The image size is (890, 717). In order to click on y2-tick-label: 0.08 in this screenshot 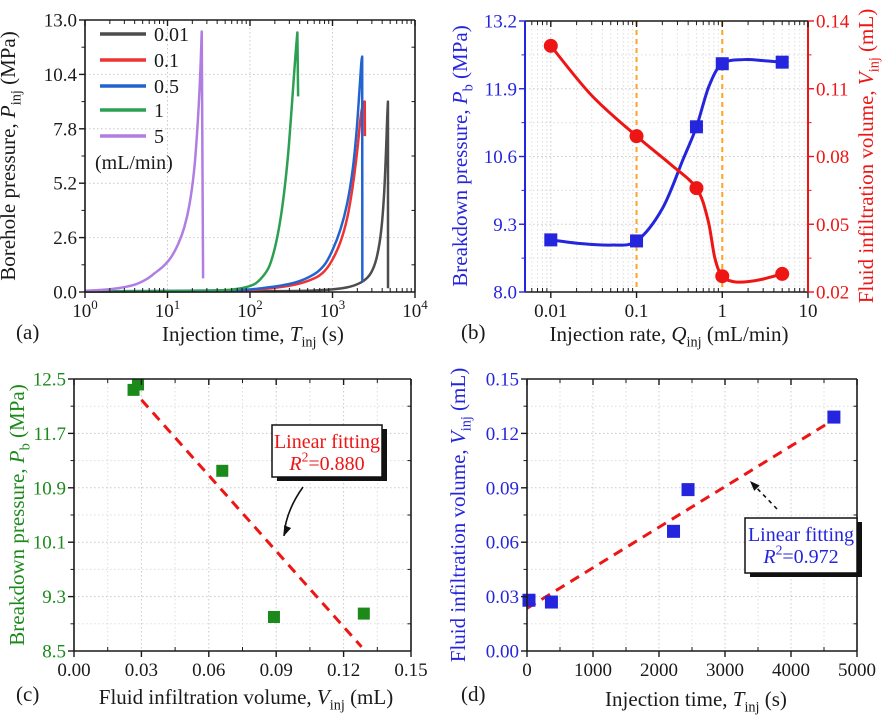, I will do `click(832, 157)`.